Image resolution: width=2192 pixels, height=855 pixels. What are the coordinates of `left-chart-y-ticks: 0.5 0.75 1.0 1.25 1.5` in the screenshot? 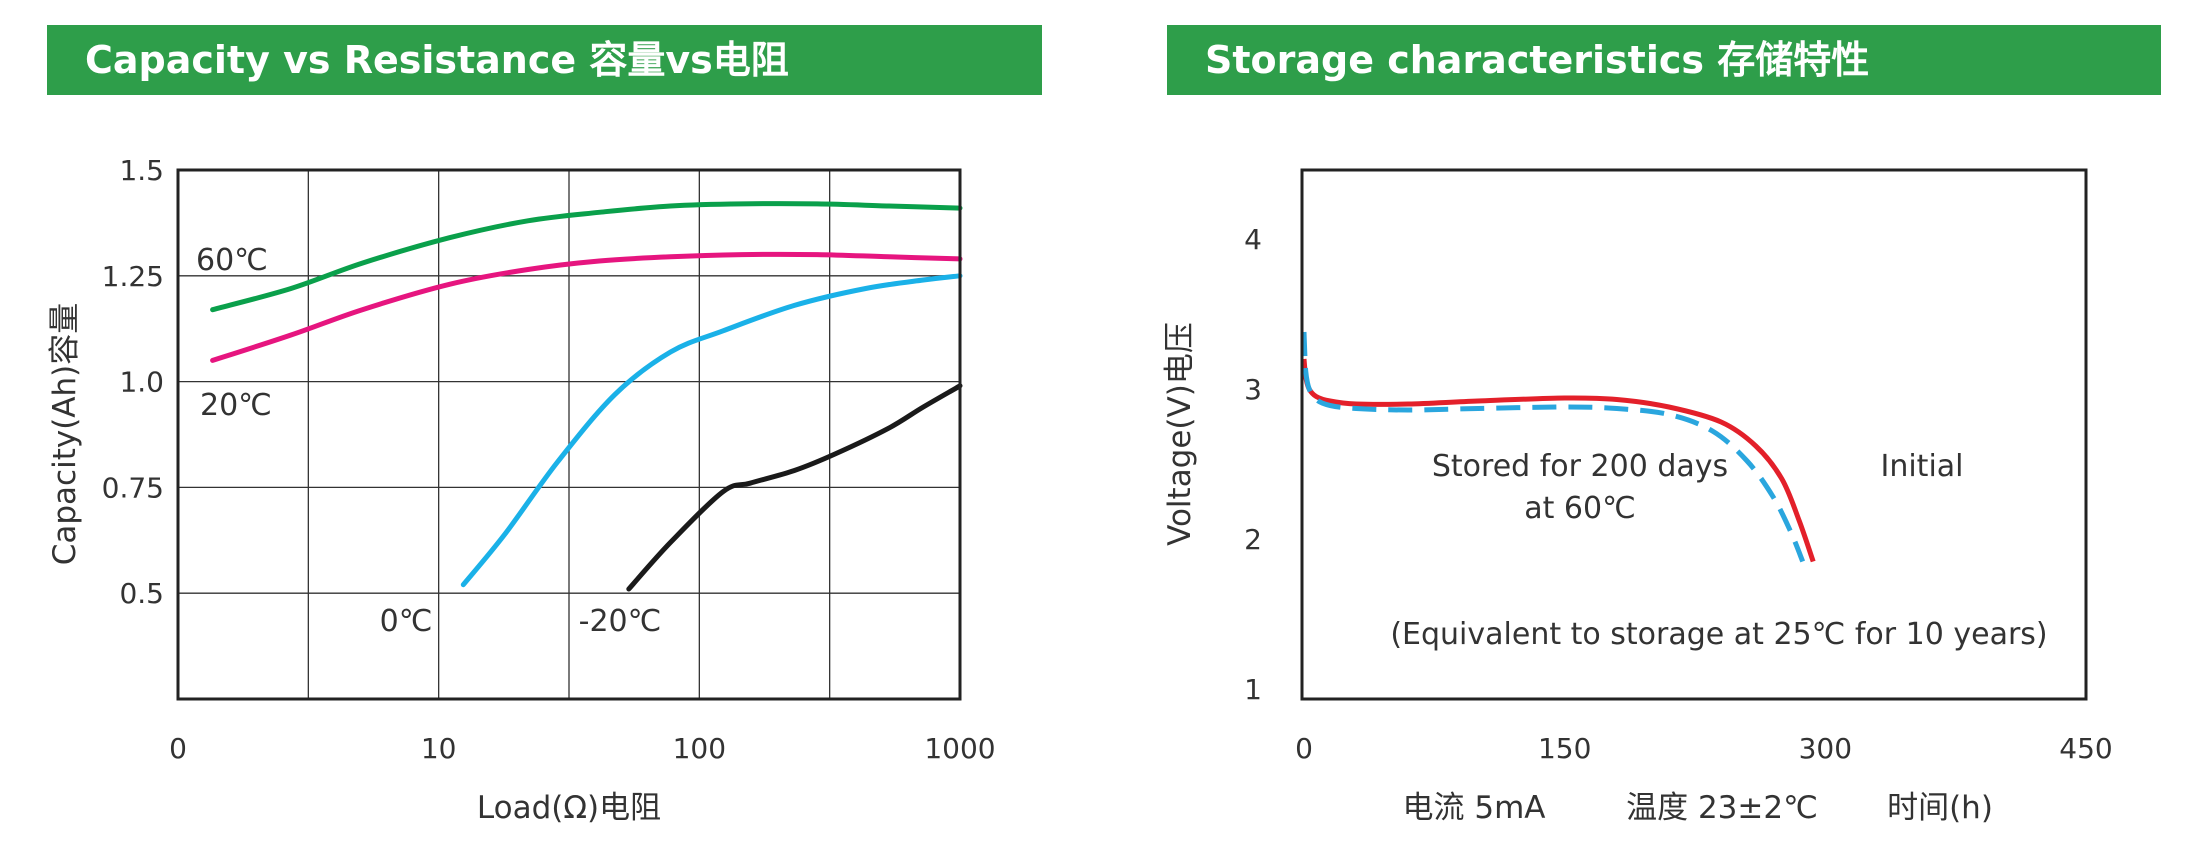 It's located at (133, 382).